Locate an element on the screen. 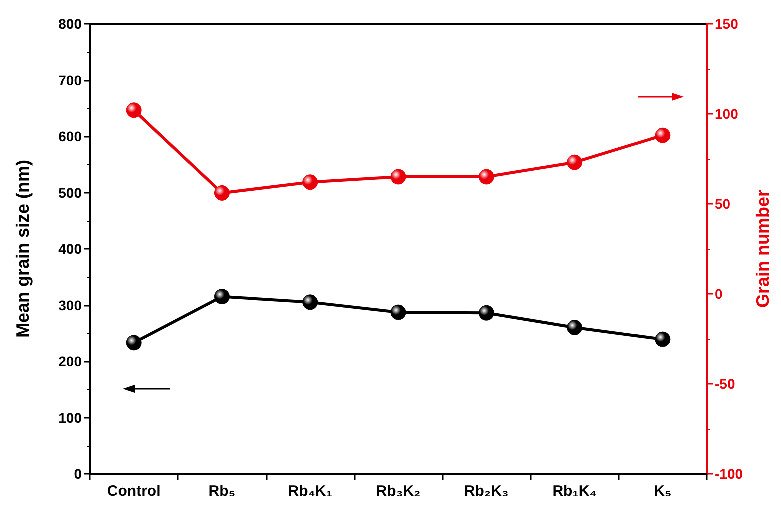 This screenshot has height=506, width=781. x-tick-label: Rb₂K₃ is located at coordinates (486, 491).